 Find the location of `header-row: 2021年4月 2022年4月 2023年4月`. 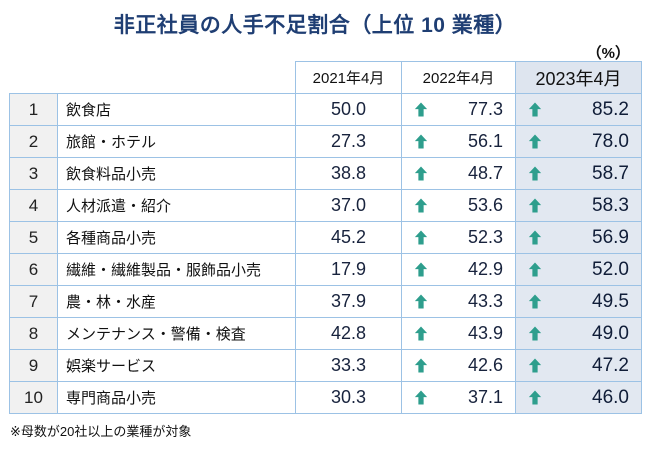

header-row: 2021年4月 2022年4月 2023年4月 is located at coordinates (325, 77).